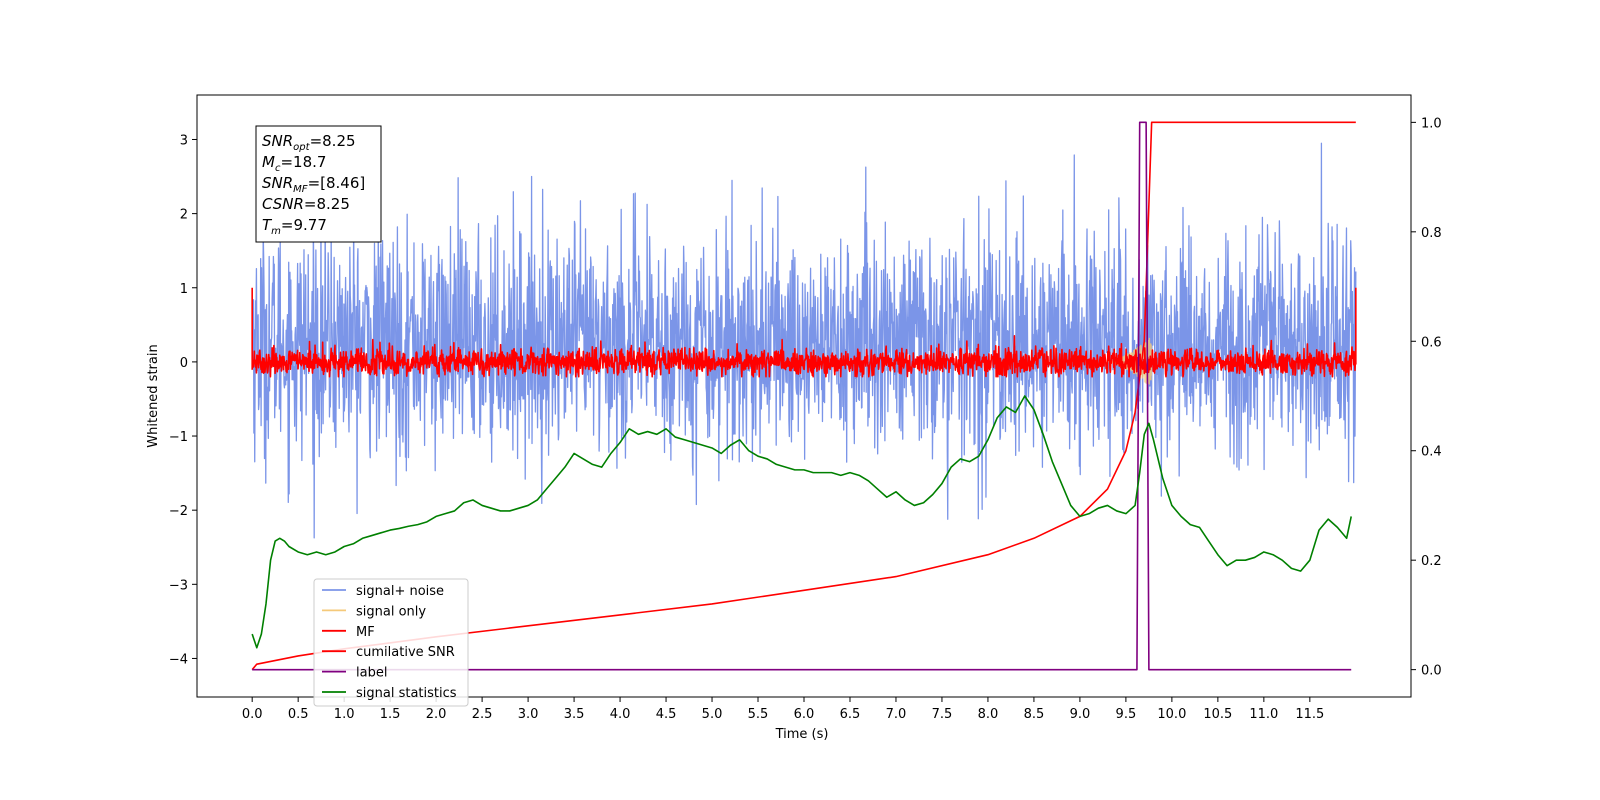  I want to click on series-mf, so click(804, 332).